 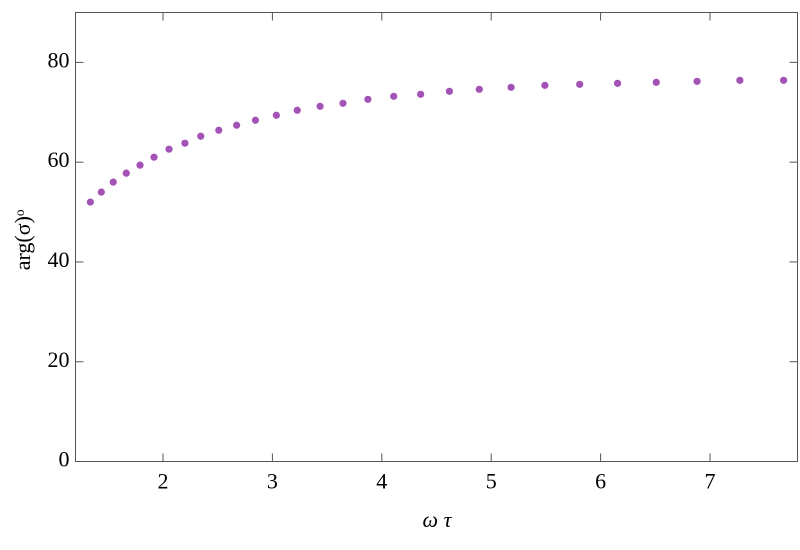 I want to click on x-tick-label: 6, so click(x=600, y=481).